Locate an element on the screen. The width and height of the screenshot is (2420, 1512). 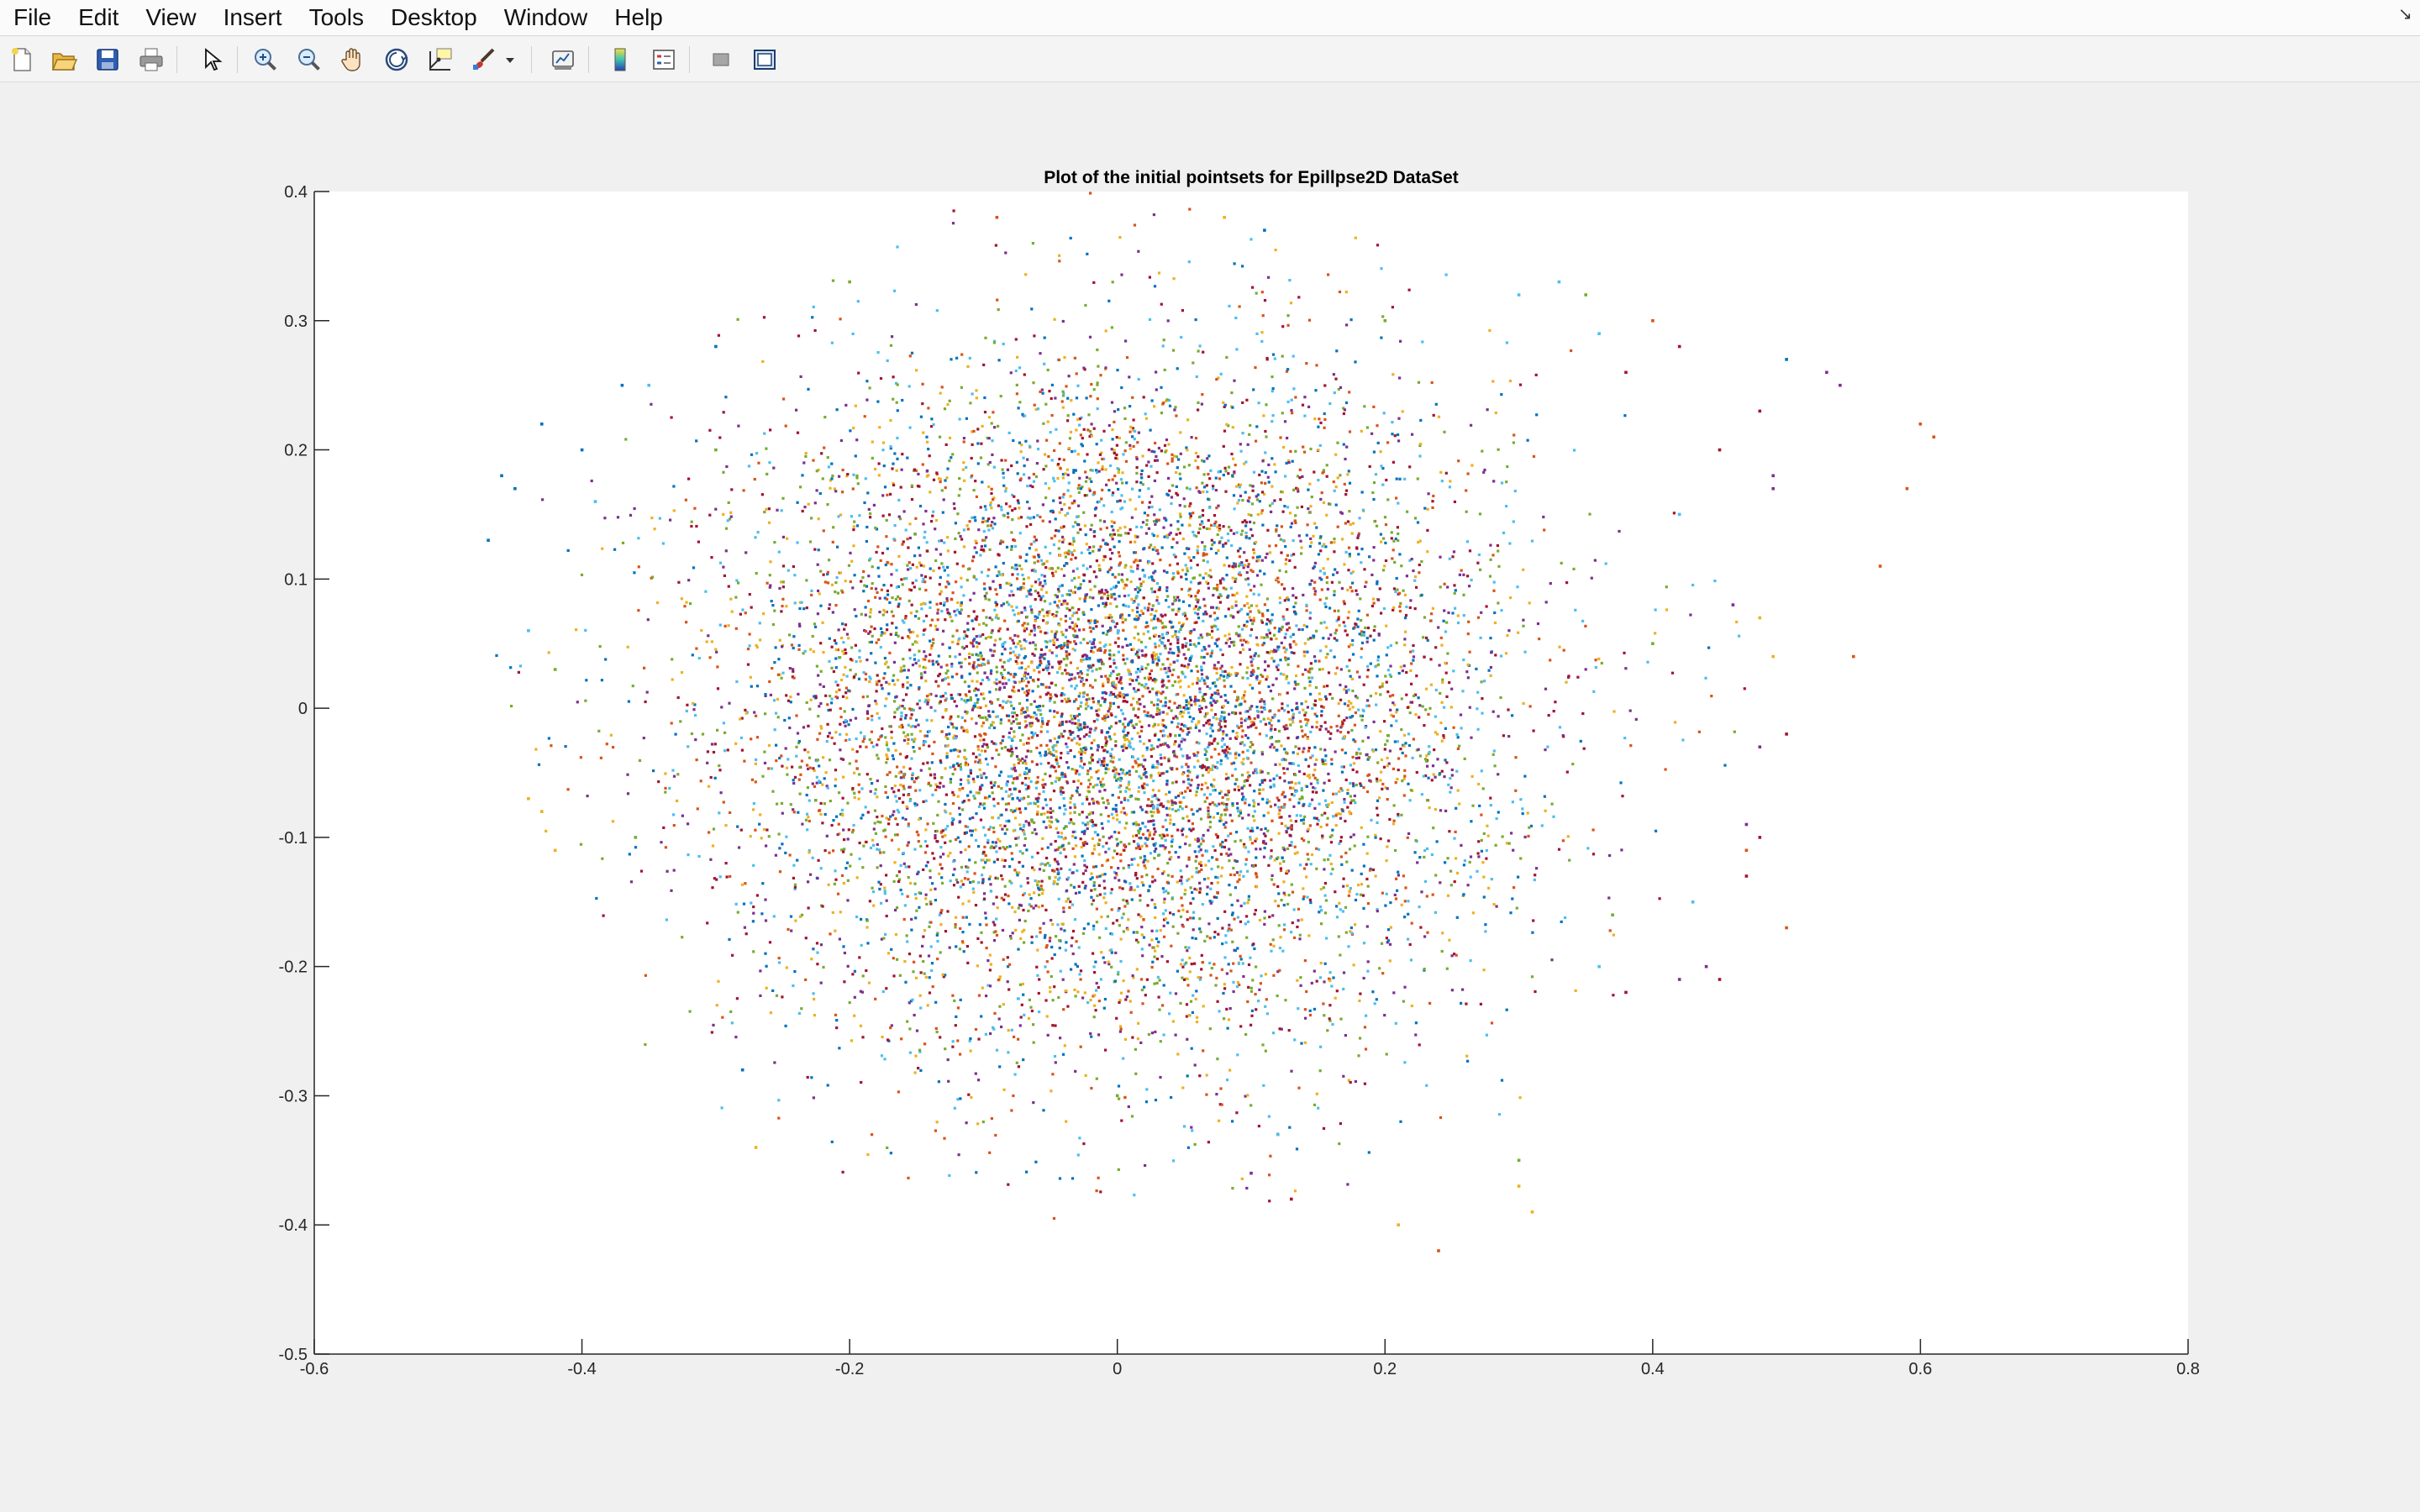
menu-window: Window is located at coordinates (545, 17).